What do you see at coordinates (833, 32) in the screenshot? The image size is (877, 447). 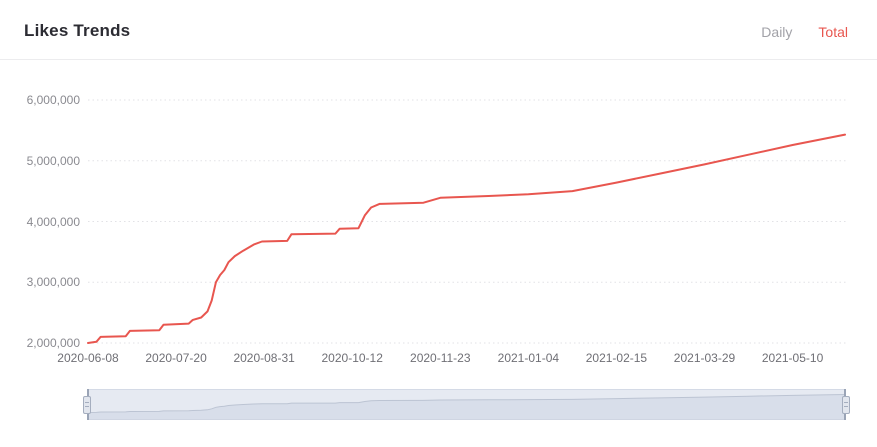 I see `tab-total: Total` at bounding box center [833, 32].